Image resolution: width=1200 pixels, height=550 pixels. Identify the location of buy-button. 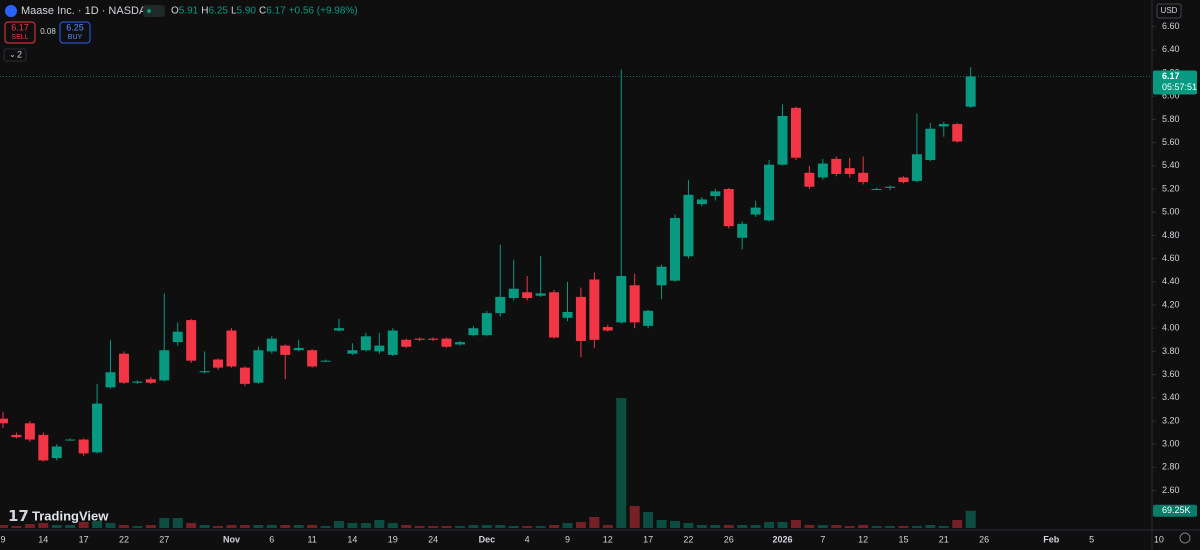
(75, 32).